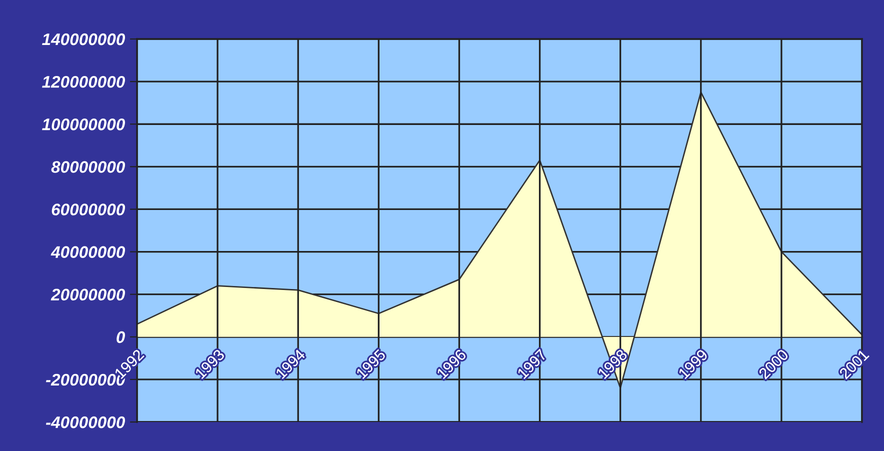  I want to click on y-tick-label: 60000000, so click(89, 210).